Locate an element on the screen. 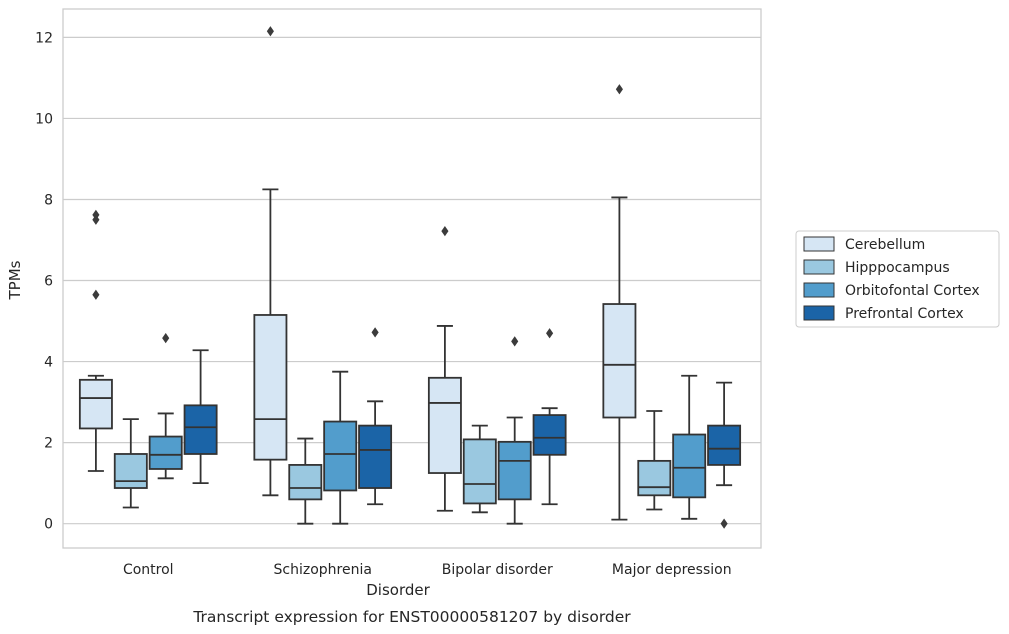 The image size is (1009, 634). box-prefrontal-cortex-schizophrenia is located at coordinates (375, 416).